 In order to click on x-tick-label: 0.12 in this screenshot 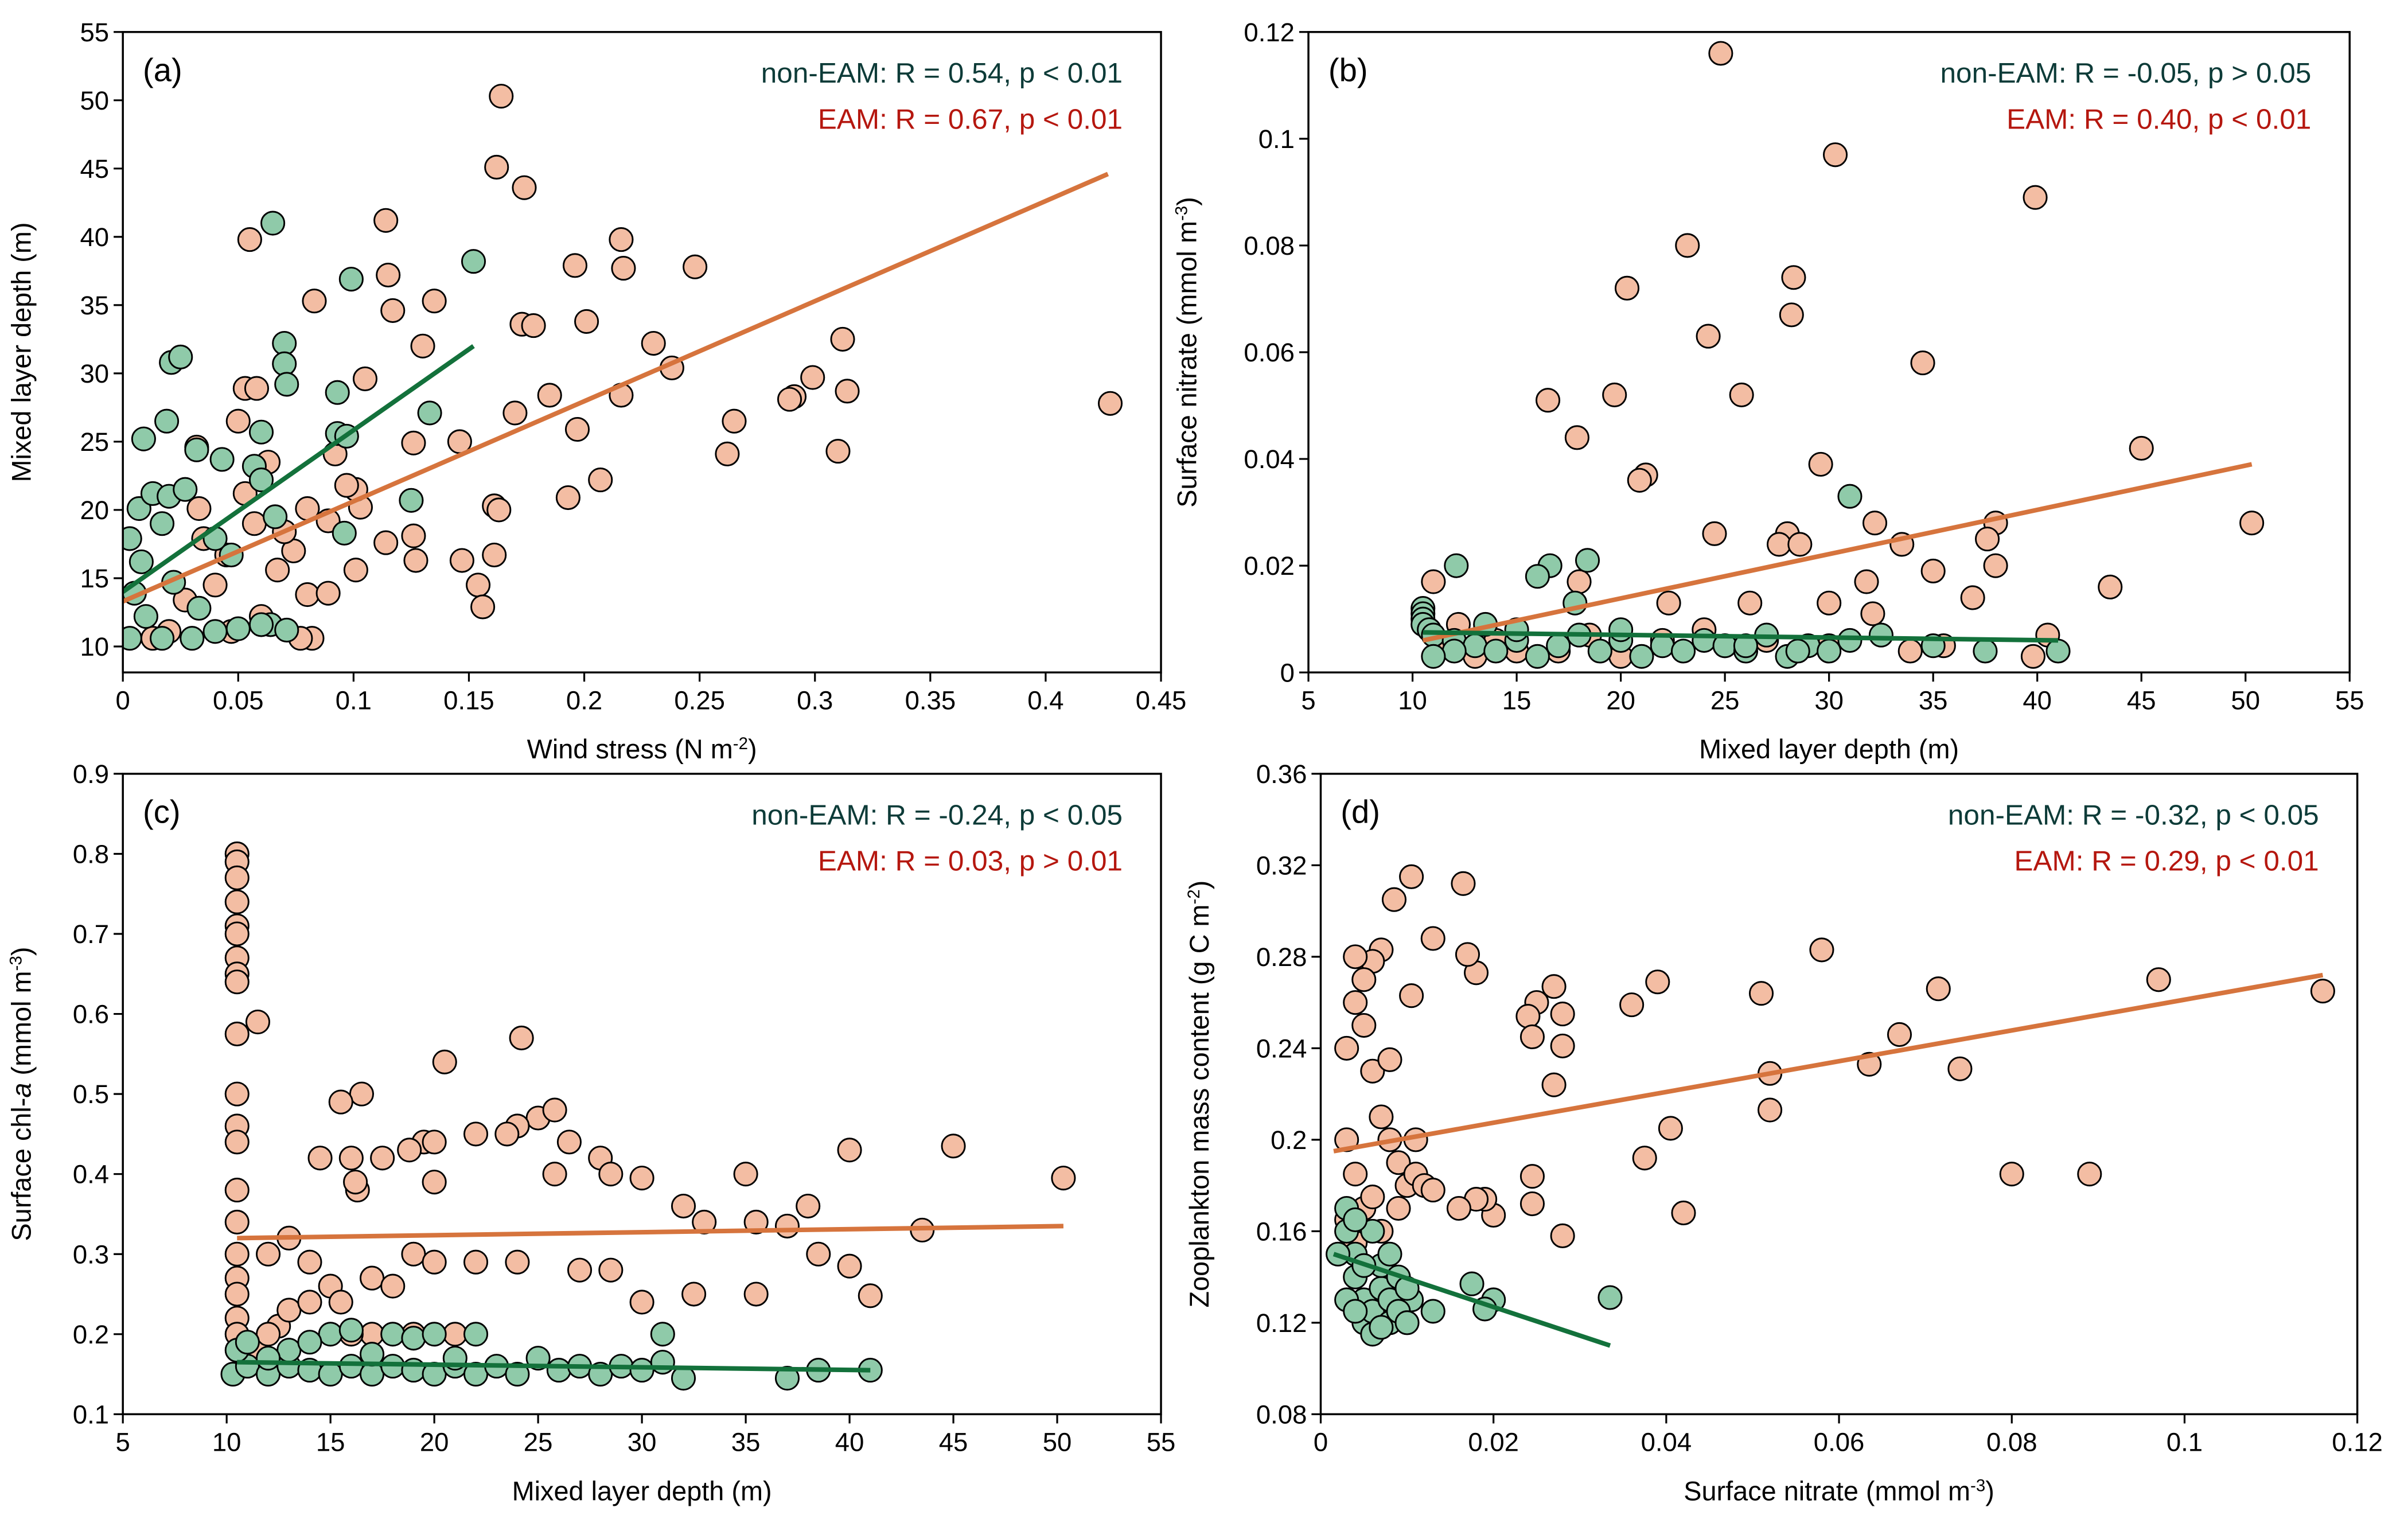, I will do `click(2357, 1442)`.